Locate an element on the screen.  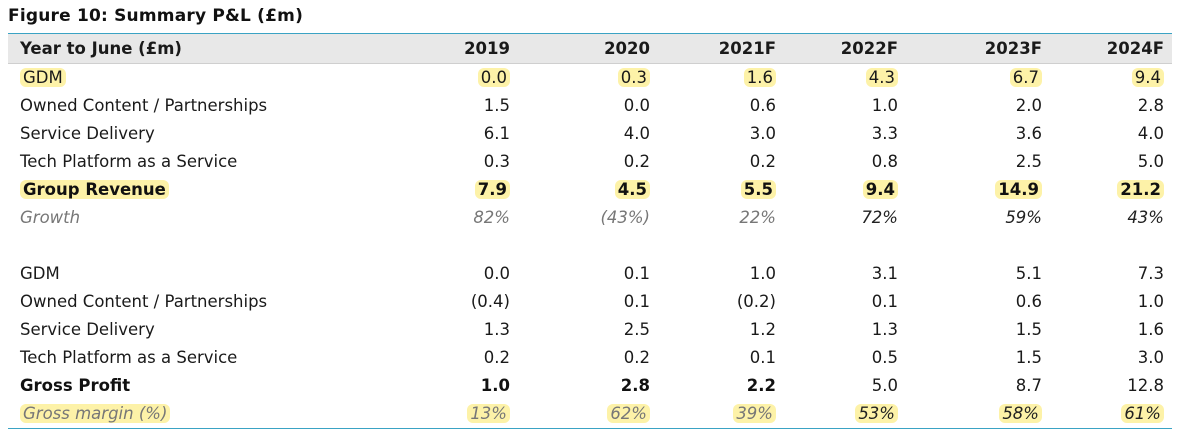
table-cell: 14.9 is located at coordinates (1018, 189).